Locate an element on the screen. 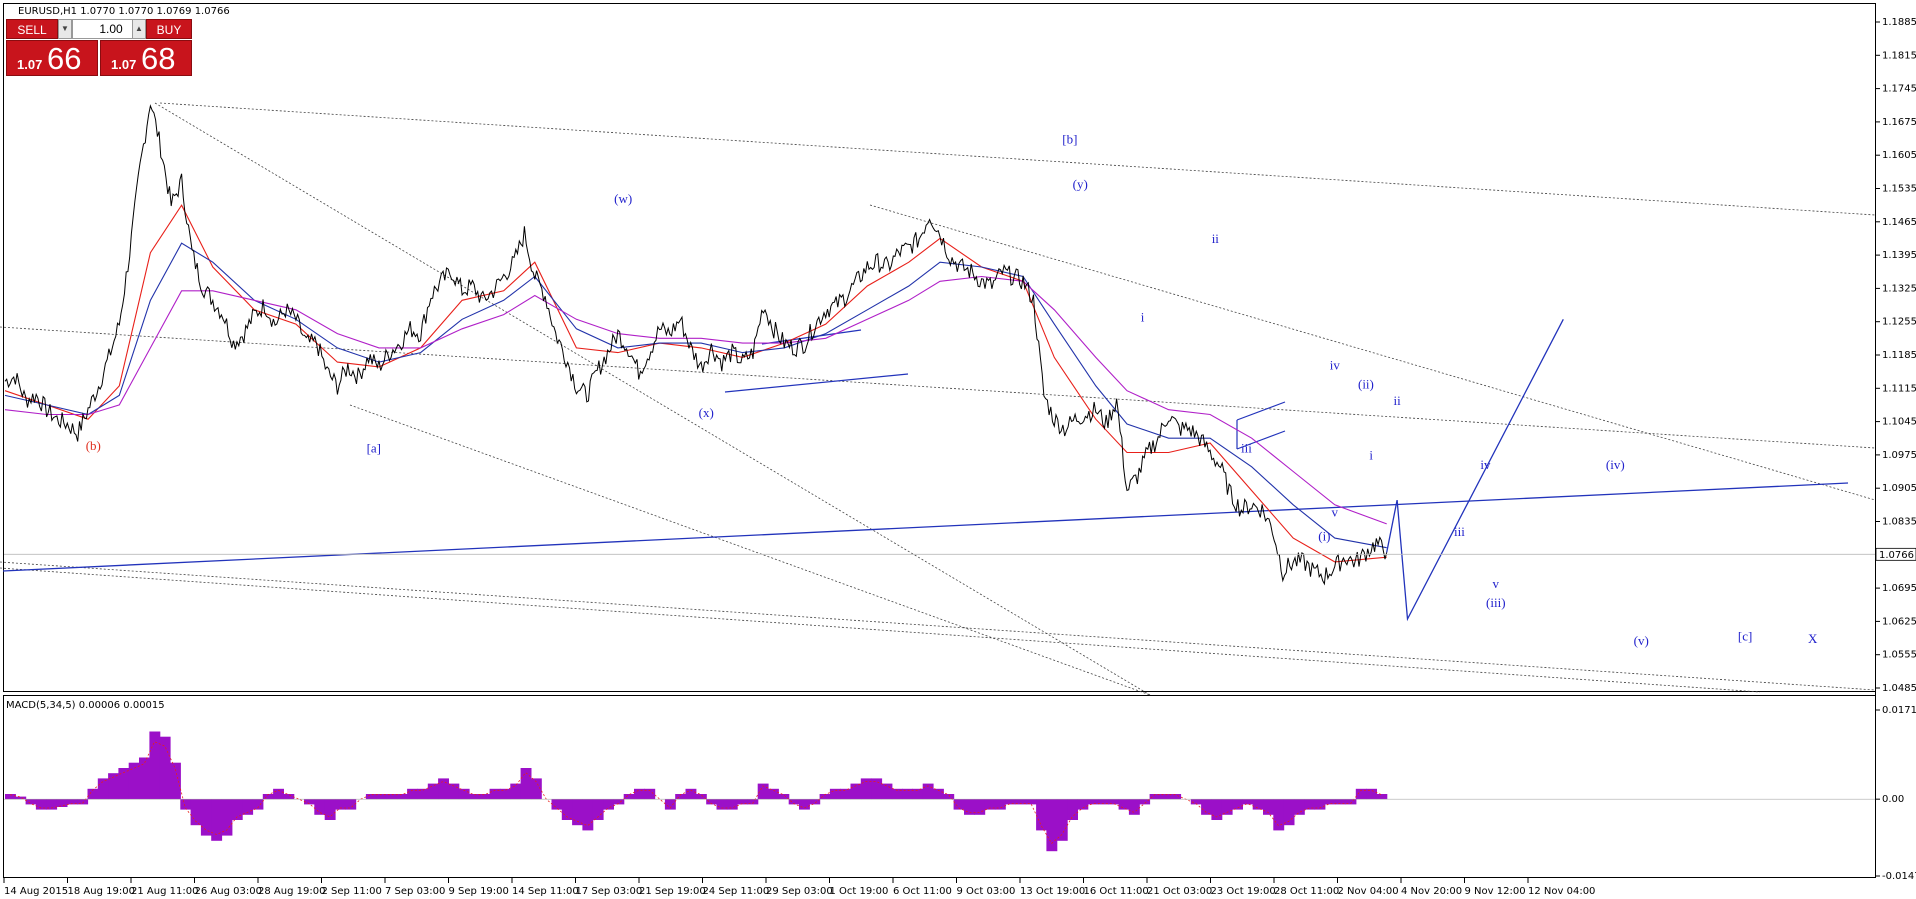  time-tick-label: 21 Aug 11:00 is located at coordinates (164, 891).